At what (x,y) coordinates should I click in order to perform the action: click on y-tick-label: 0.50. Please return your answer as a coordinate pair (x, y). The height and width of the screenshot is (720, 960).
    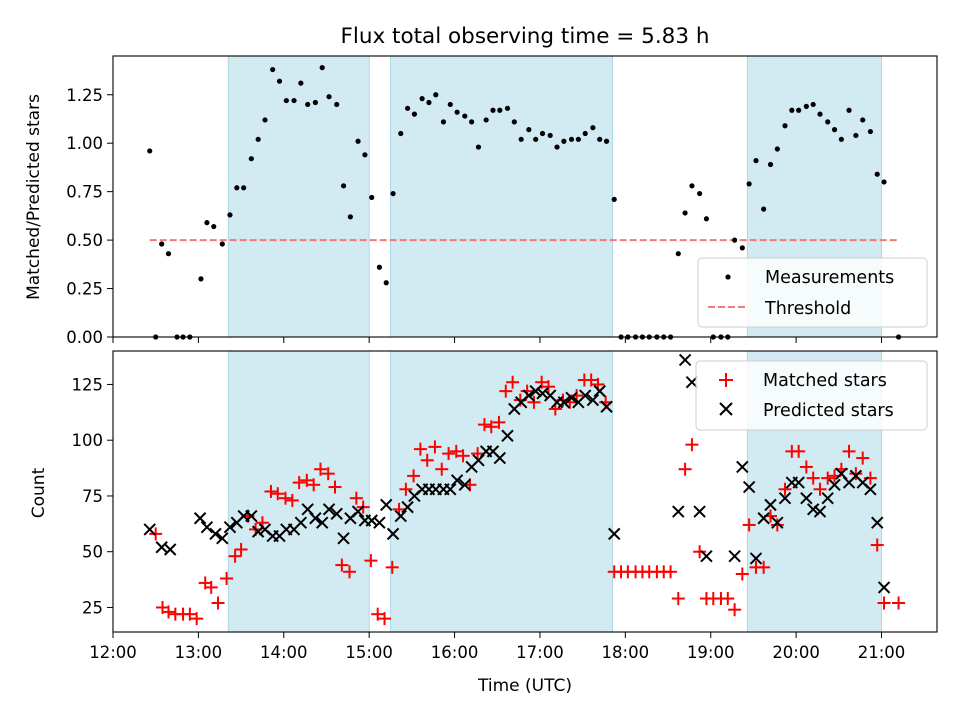
    Looking at the image, I should click on (84, 240).